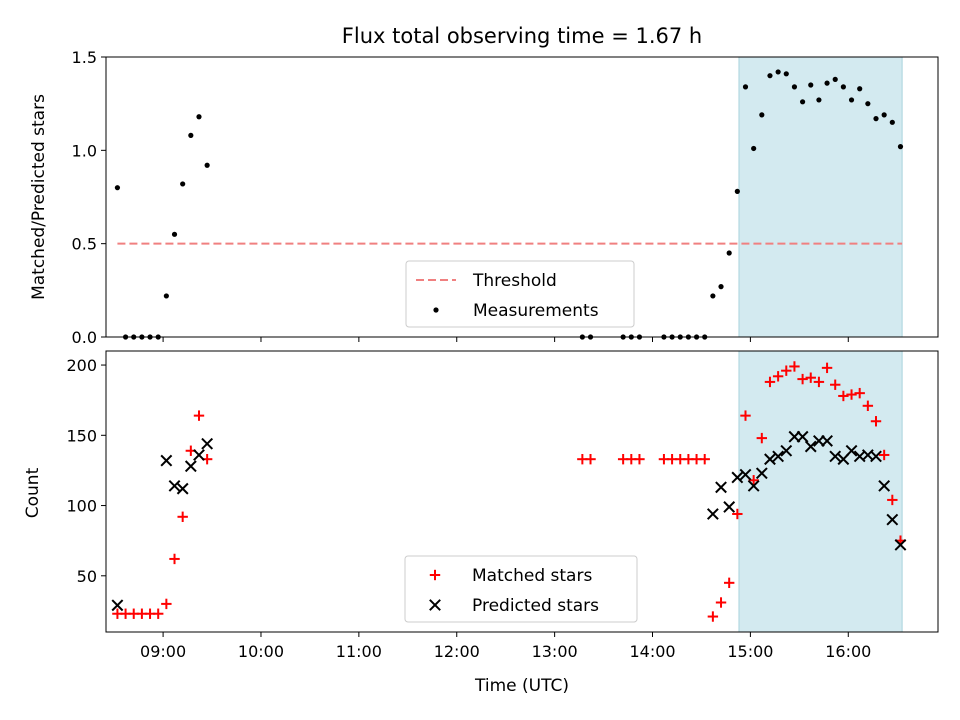 This screenshot has height=720, width=960. I want to click on x-tick-label-6: 15:00, so click(750, 651).